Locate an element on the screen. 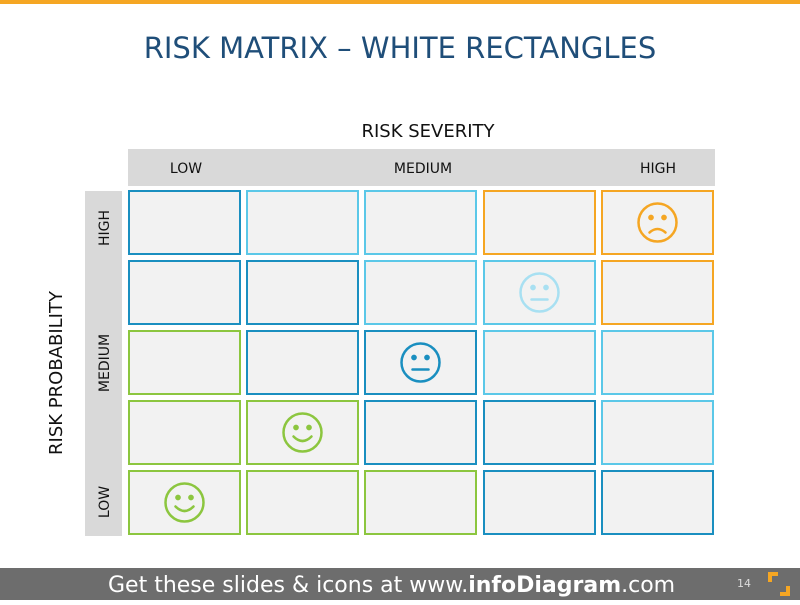  page-number: 14 is located at coordinates (744, 583).